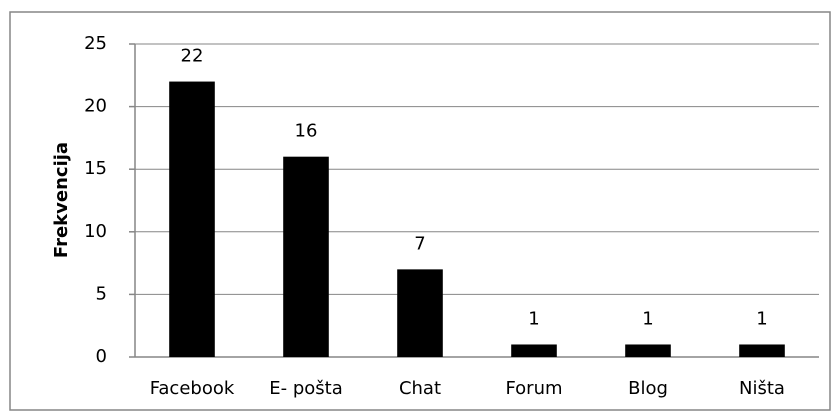  I want to click on y-axis-label: Frekvencija, so click(61, 200).